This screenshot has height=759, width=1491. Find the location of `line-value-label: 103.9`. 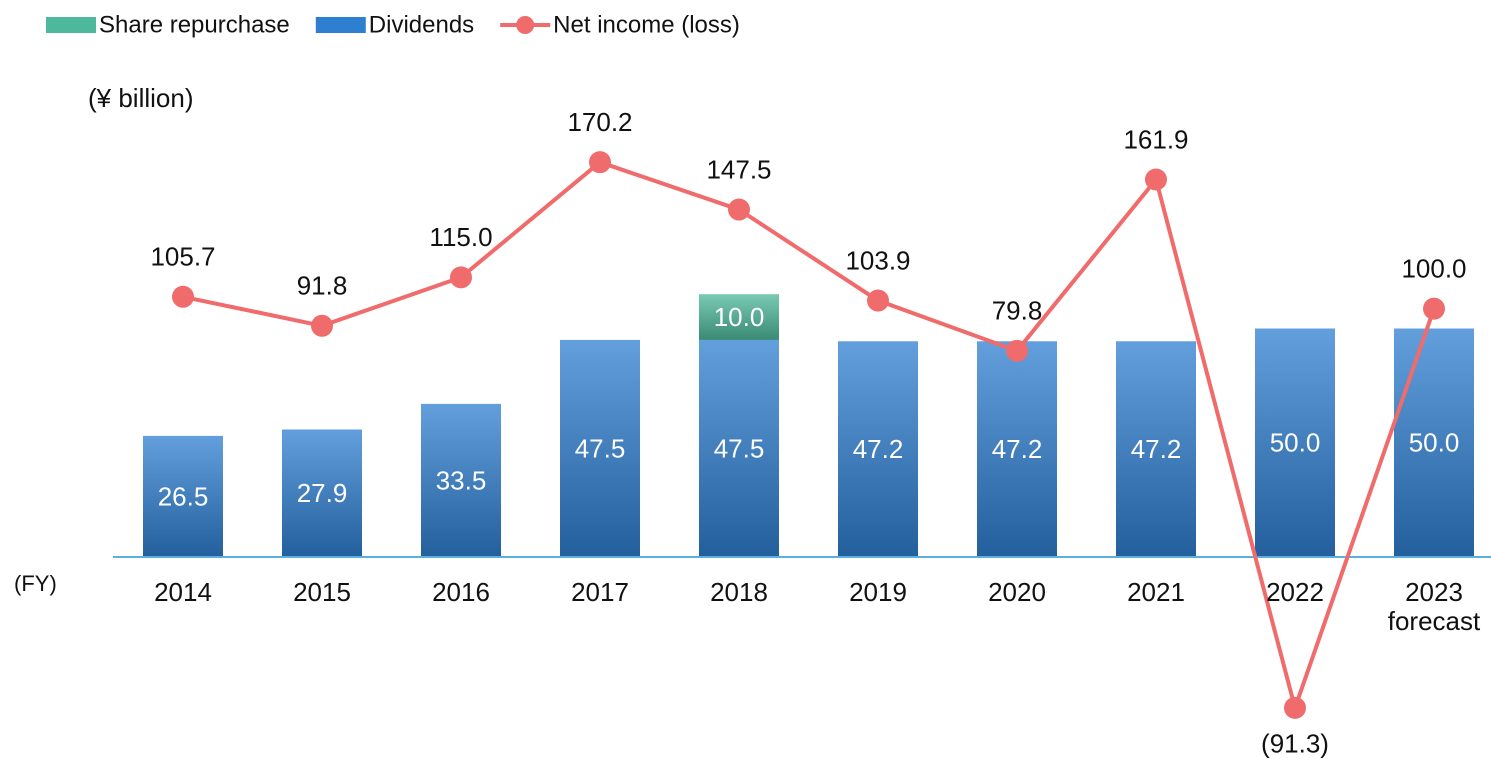

line-value-label: 103.9 is located at coordinates (877, 260).